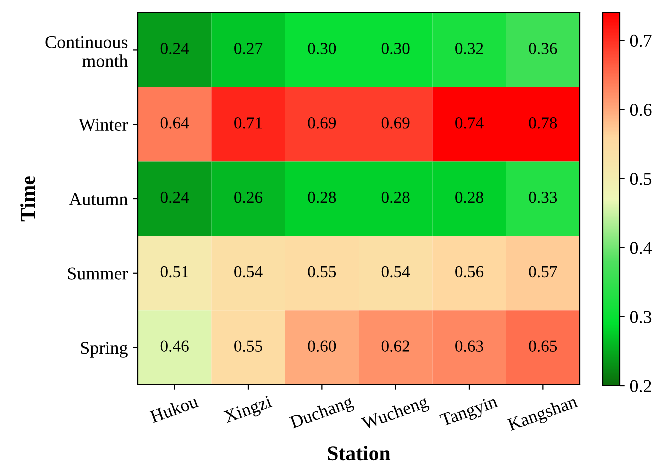 The image size is (666, 468). What do you see at coordinates (28, 199) in the screenshot?
I see `y-axis-title: Time` at bounding box center [28, 199].